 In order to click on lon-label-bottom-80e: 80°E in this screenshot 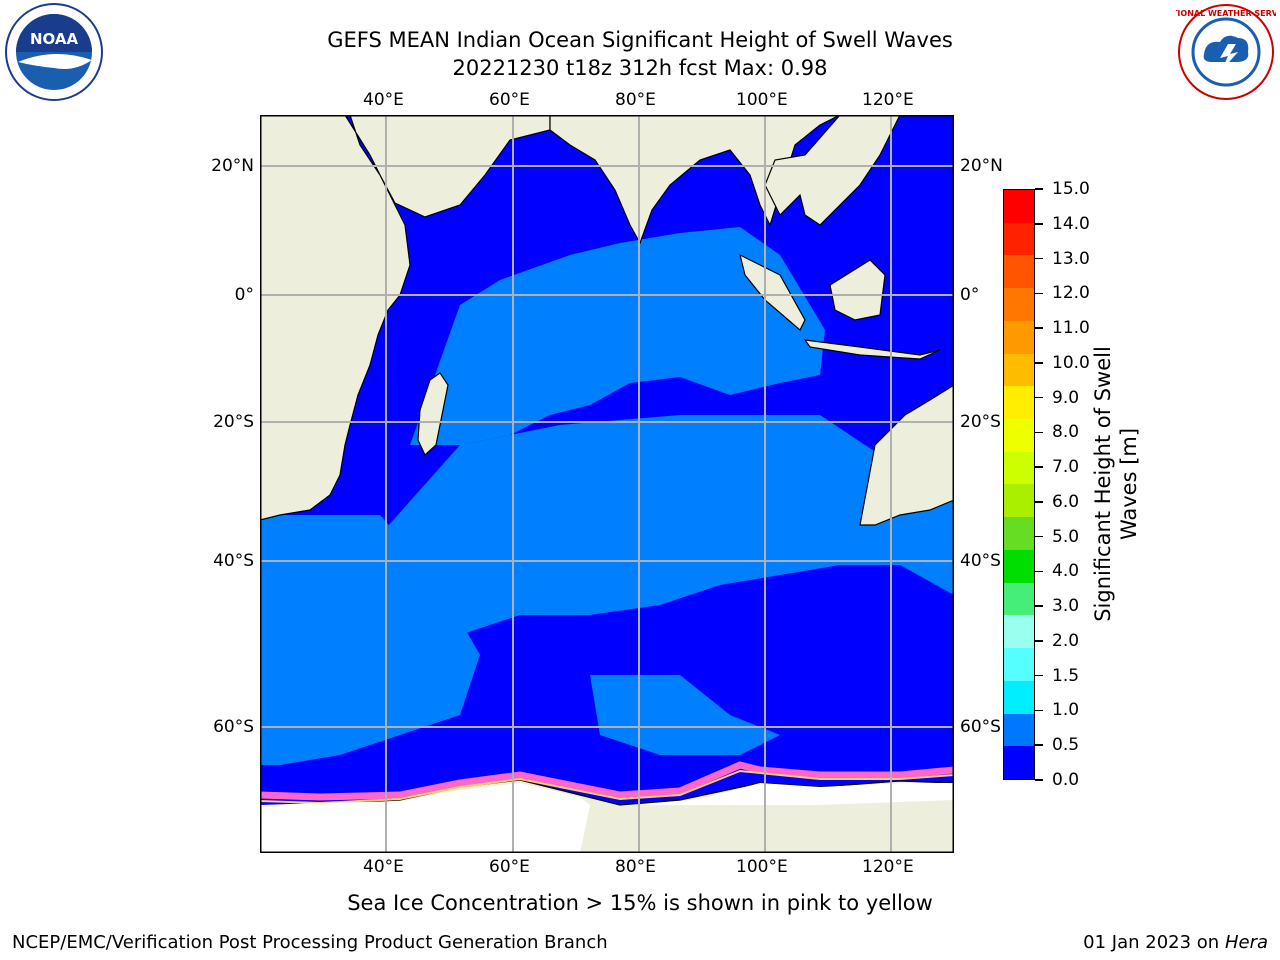, I will do `click(635, 867)`.